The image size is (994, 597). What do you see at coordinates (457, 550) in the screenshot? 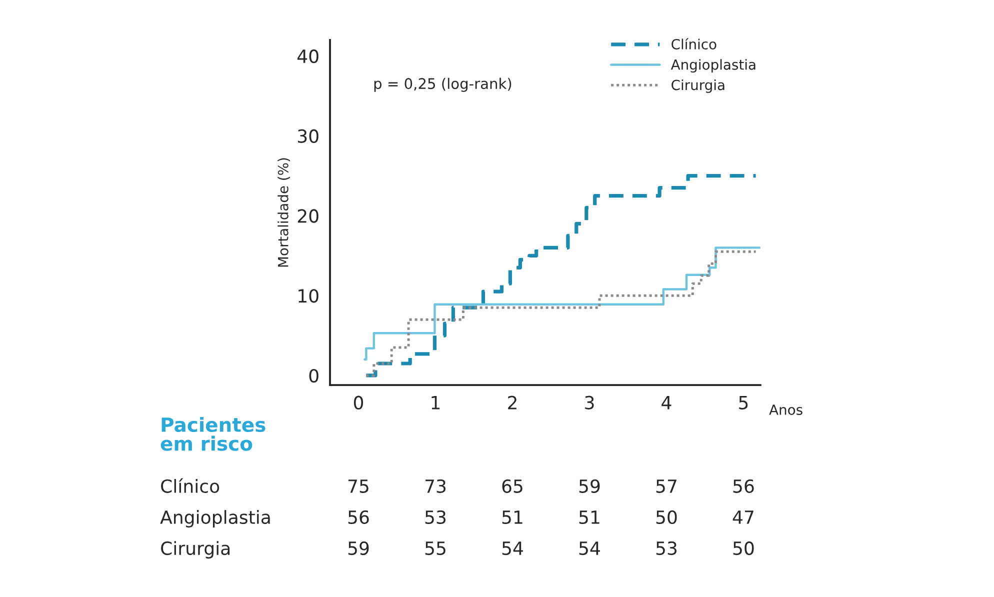
I see `text: Cirurgia 59 55 54 54 53 50` at bounding box center [457, 550].